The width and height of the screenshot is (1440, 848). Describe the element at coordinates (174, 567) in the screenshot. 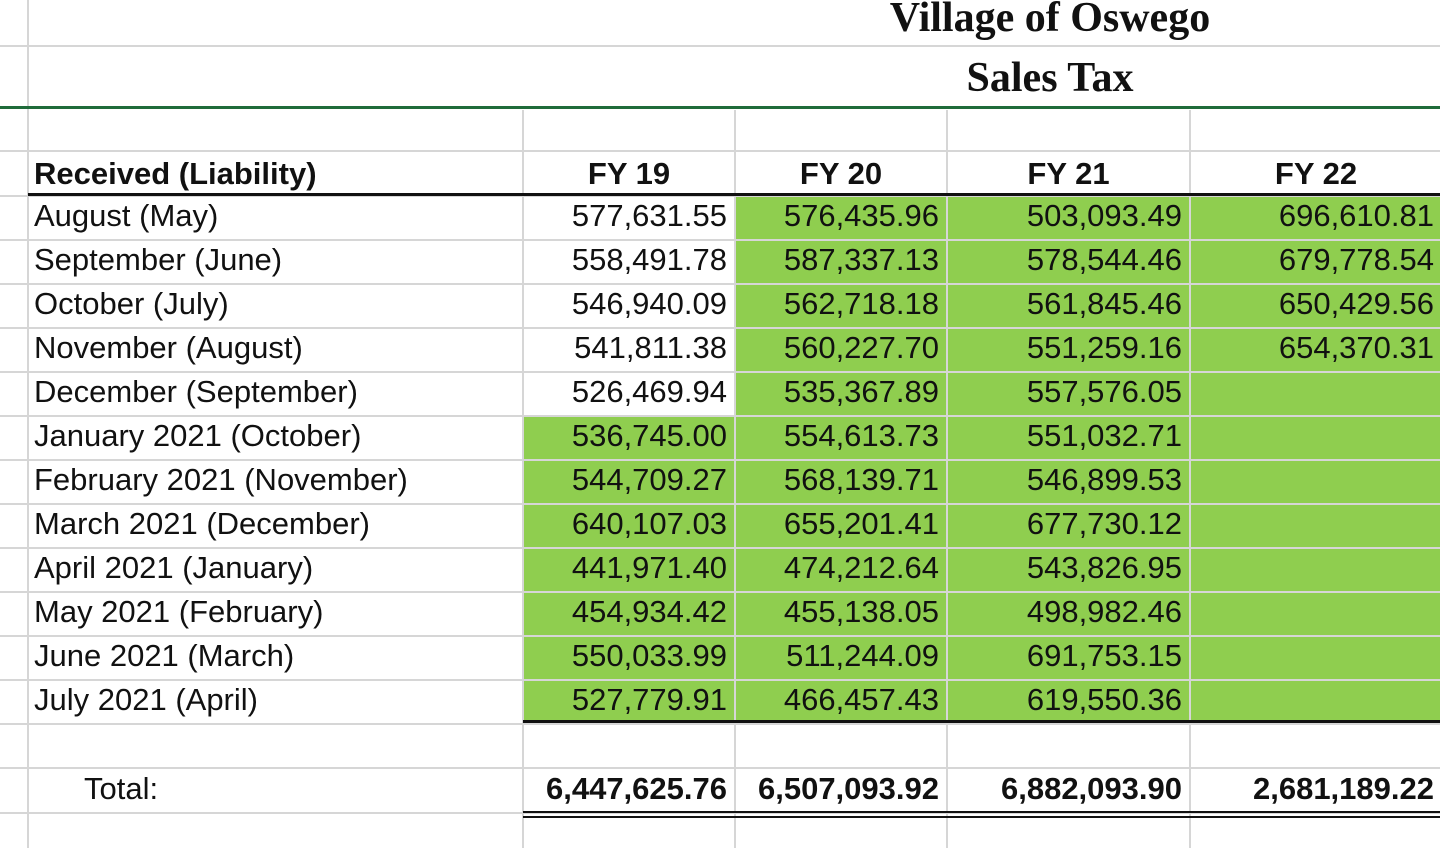

I see `row-label: April 2021 (January)` at that location.